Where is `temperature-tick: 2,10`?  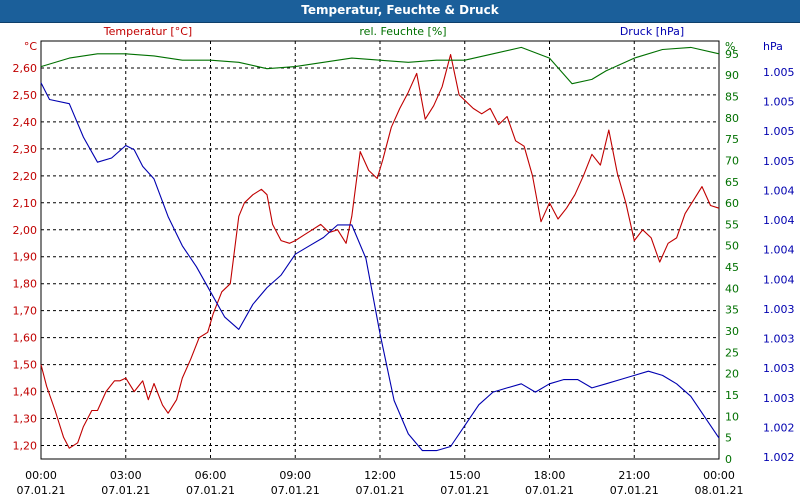
temperature-tick: 2,10 is located at coordinates (25, 203).